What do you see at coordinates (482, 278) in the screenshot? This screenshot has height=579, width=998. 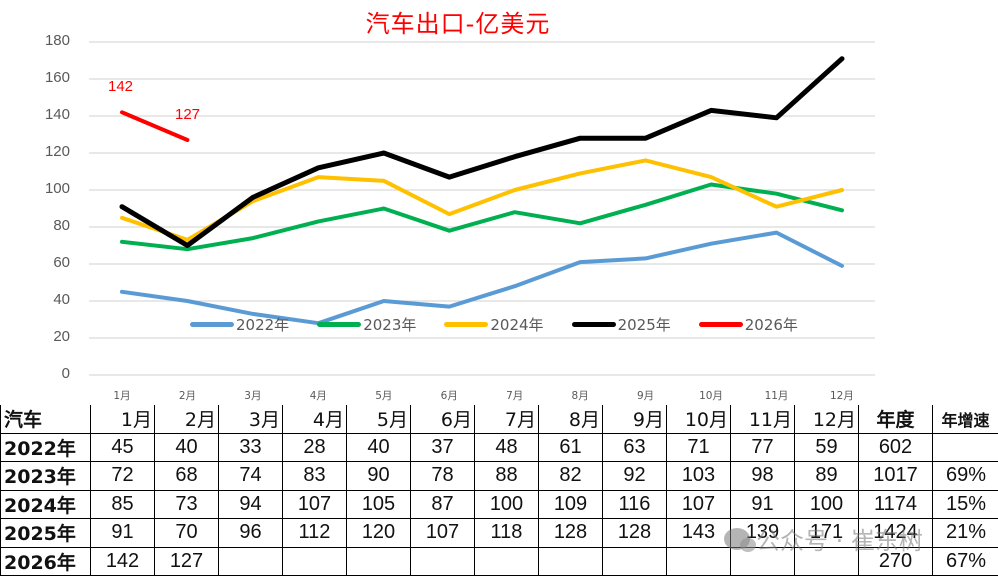 I see `series-line-2022` at bounding box center [482, 278].